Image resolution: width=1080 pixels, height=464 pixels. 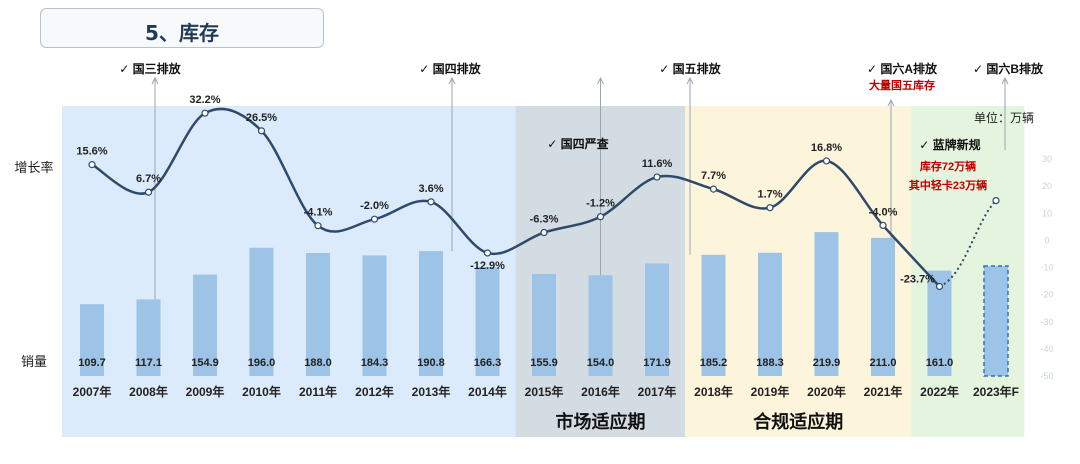 What do you see at coordinates (949, 144) in the screenshot?
I see `annotation-label: ✓ 蓝牌新规` at bounding box center [949, 144].